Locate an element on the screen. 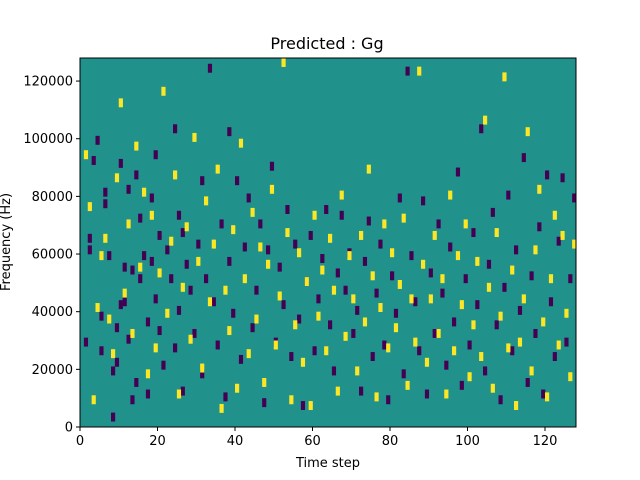  y-axis-label: Frequency (Hz) is located at coordinates (7, 242).